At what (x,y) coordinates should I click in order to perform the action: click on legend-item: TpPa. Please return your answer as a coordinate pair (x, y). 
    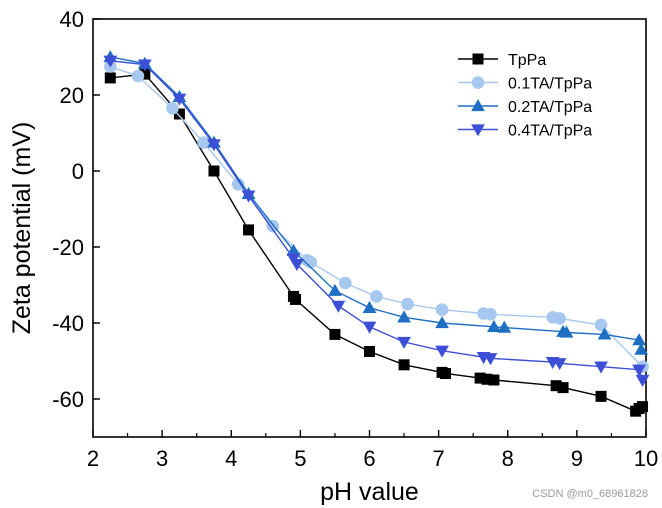
    Looking at the image, I should click on (502, 60).